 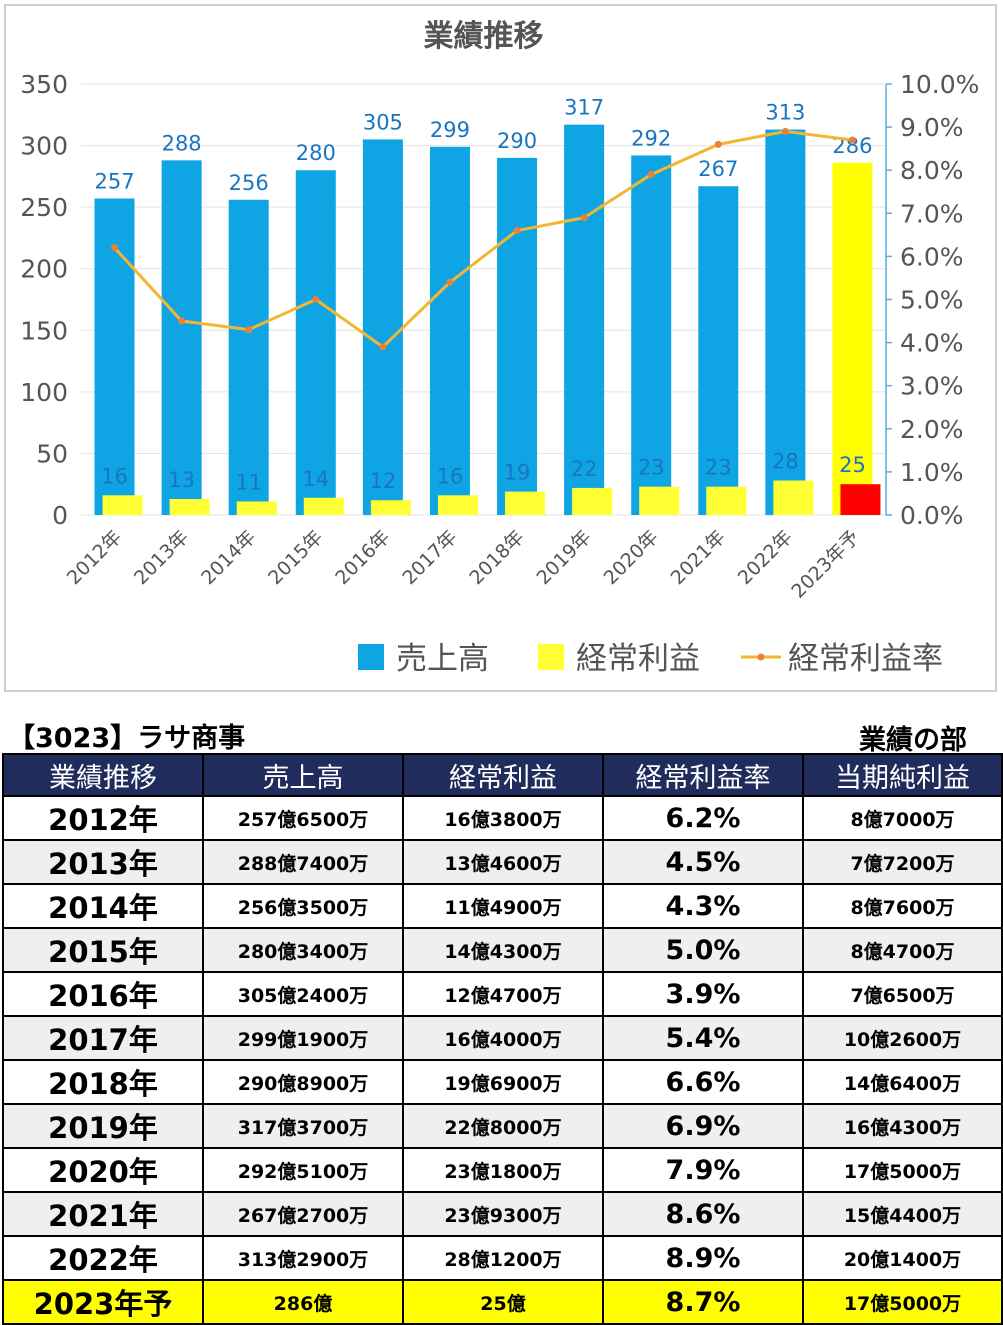 I want to click on header-net-income: 当期純利益, so click(x=902, y=775).